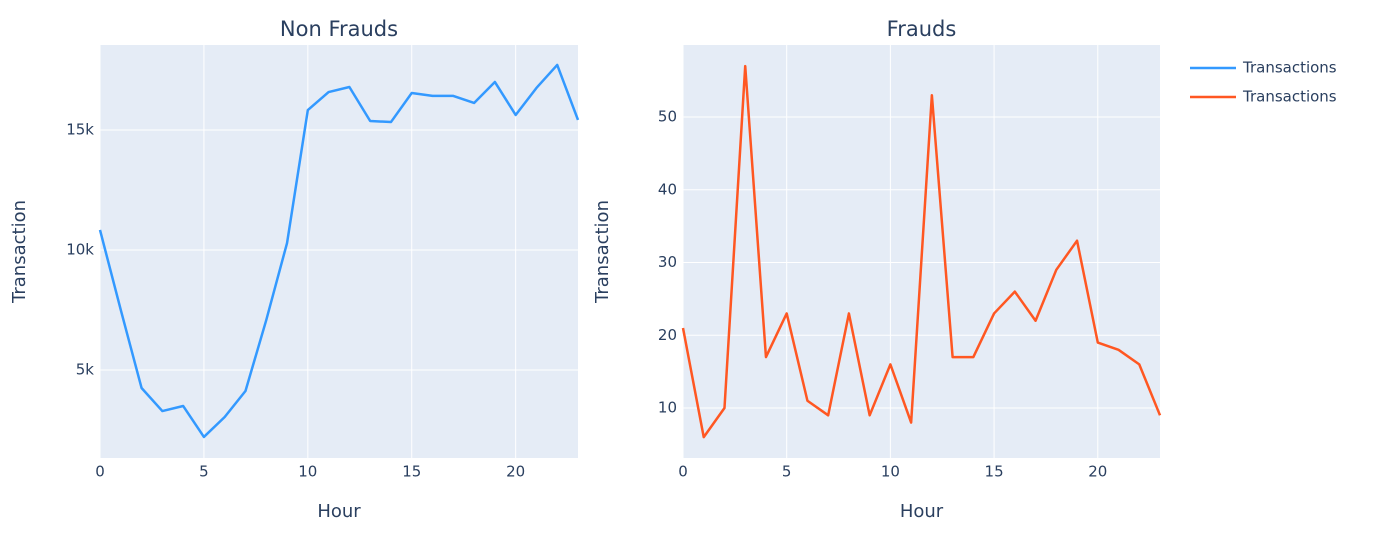 This screenshot has height=537, width=1386. Describe the element at coordinates (922, 29) in the screenshot. I see `chart-title: Frauds` at that location.